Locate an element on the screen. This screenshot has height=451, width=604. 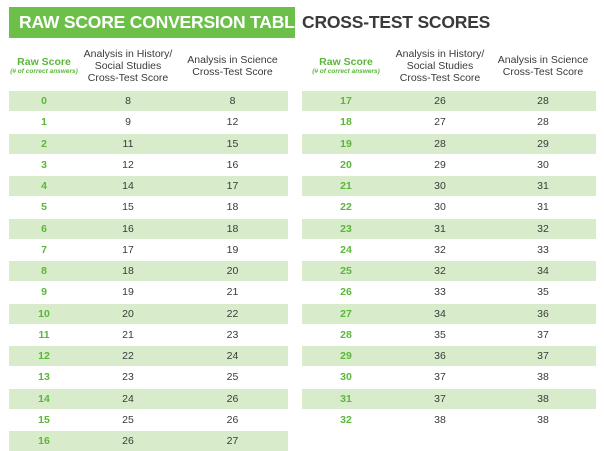
table-row: 1 9 12 is located at coordinates (148, 121).